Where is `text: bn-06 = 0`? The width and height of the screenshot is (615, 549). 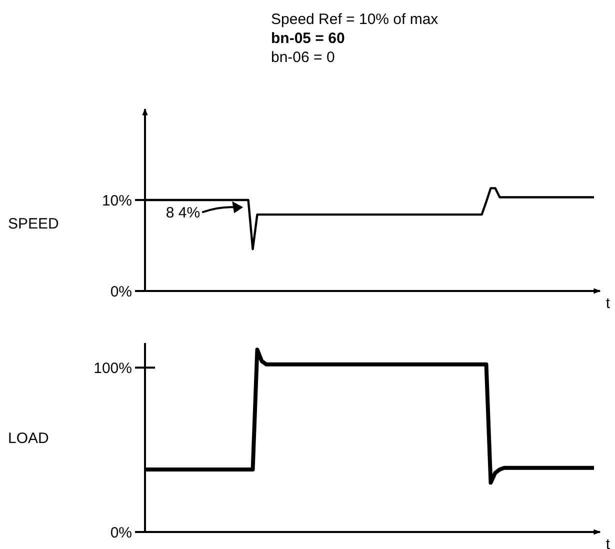 text: bn-06 = 0 is located at coordinates (303, 57).